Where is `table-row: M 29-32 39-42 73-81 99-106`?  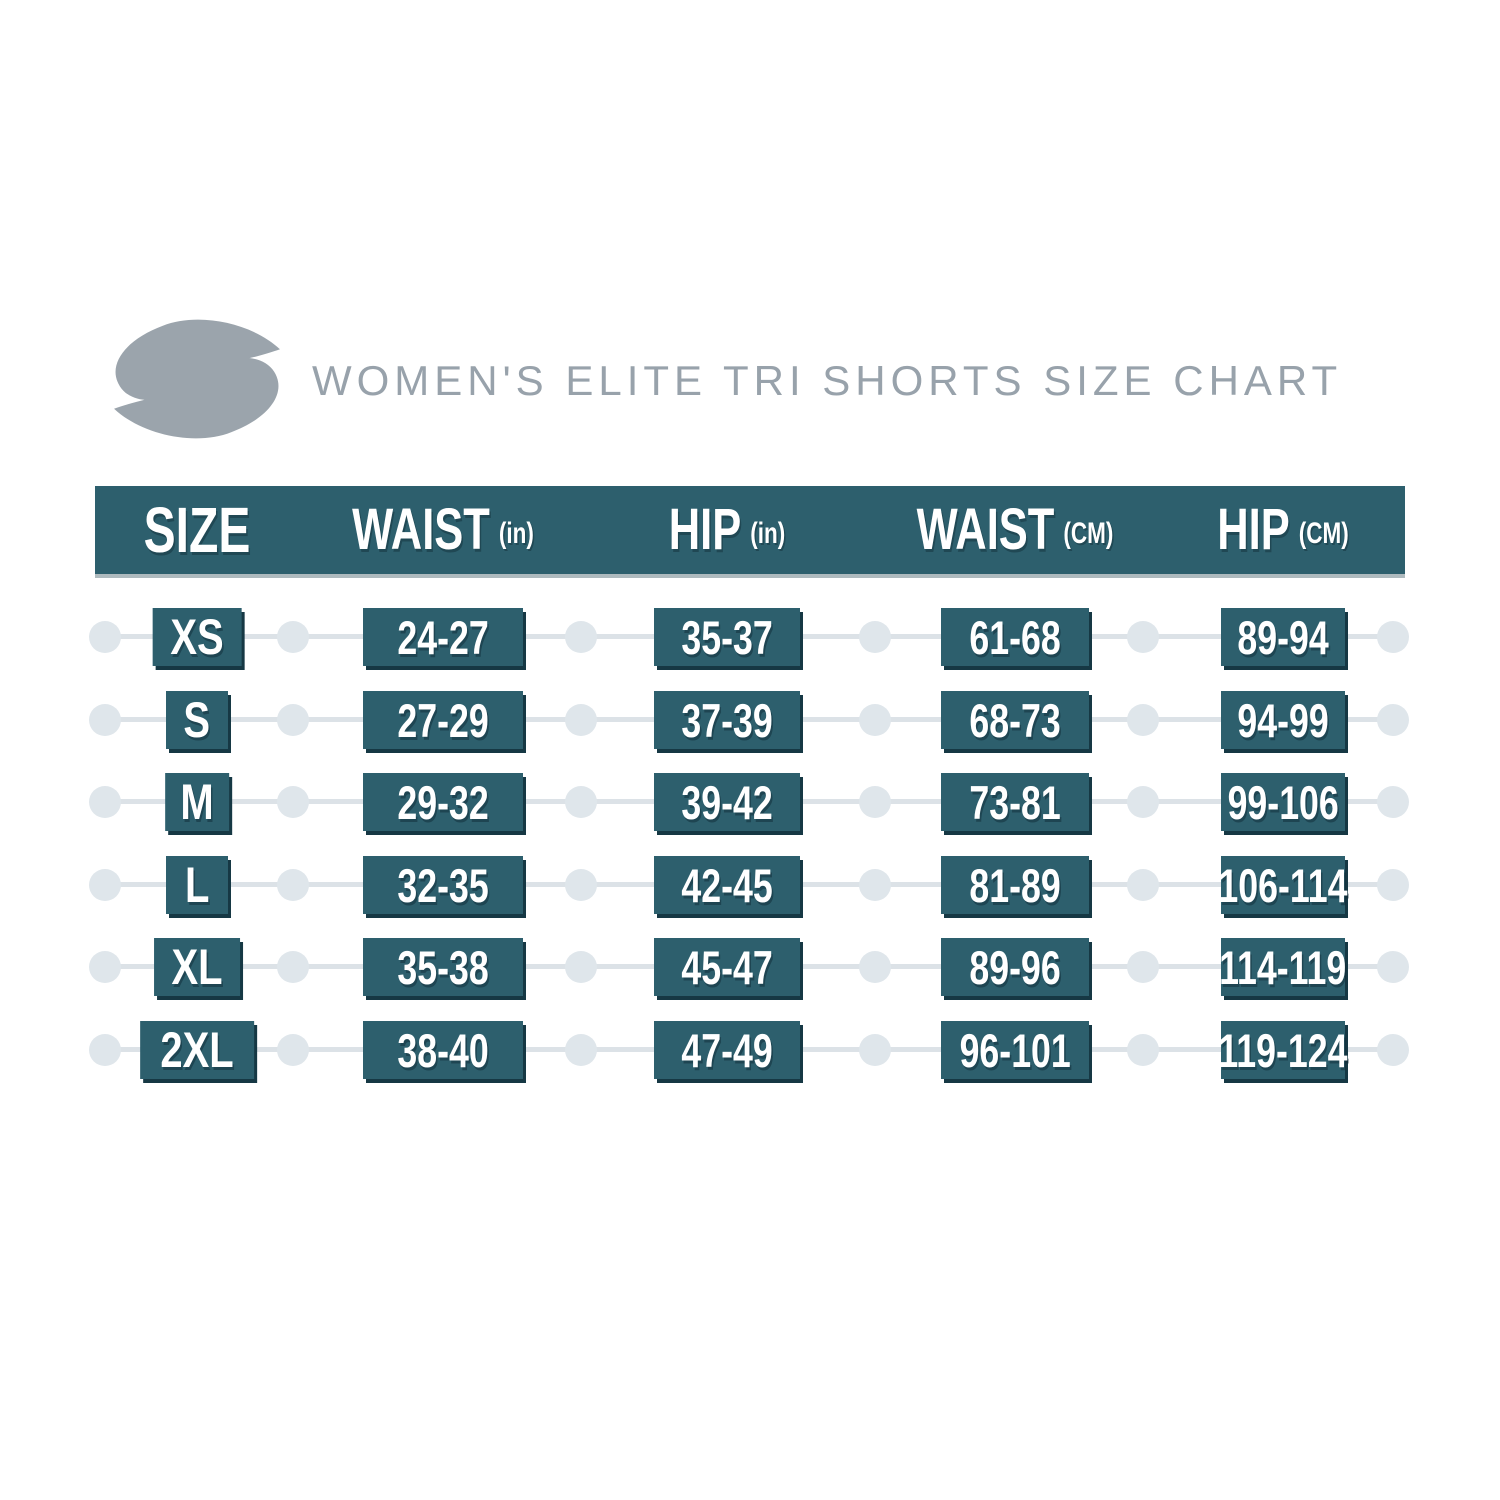 table-row: M 29-32 39-42 73-81 99-106 is located at coordinates (750, 802).